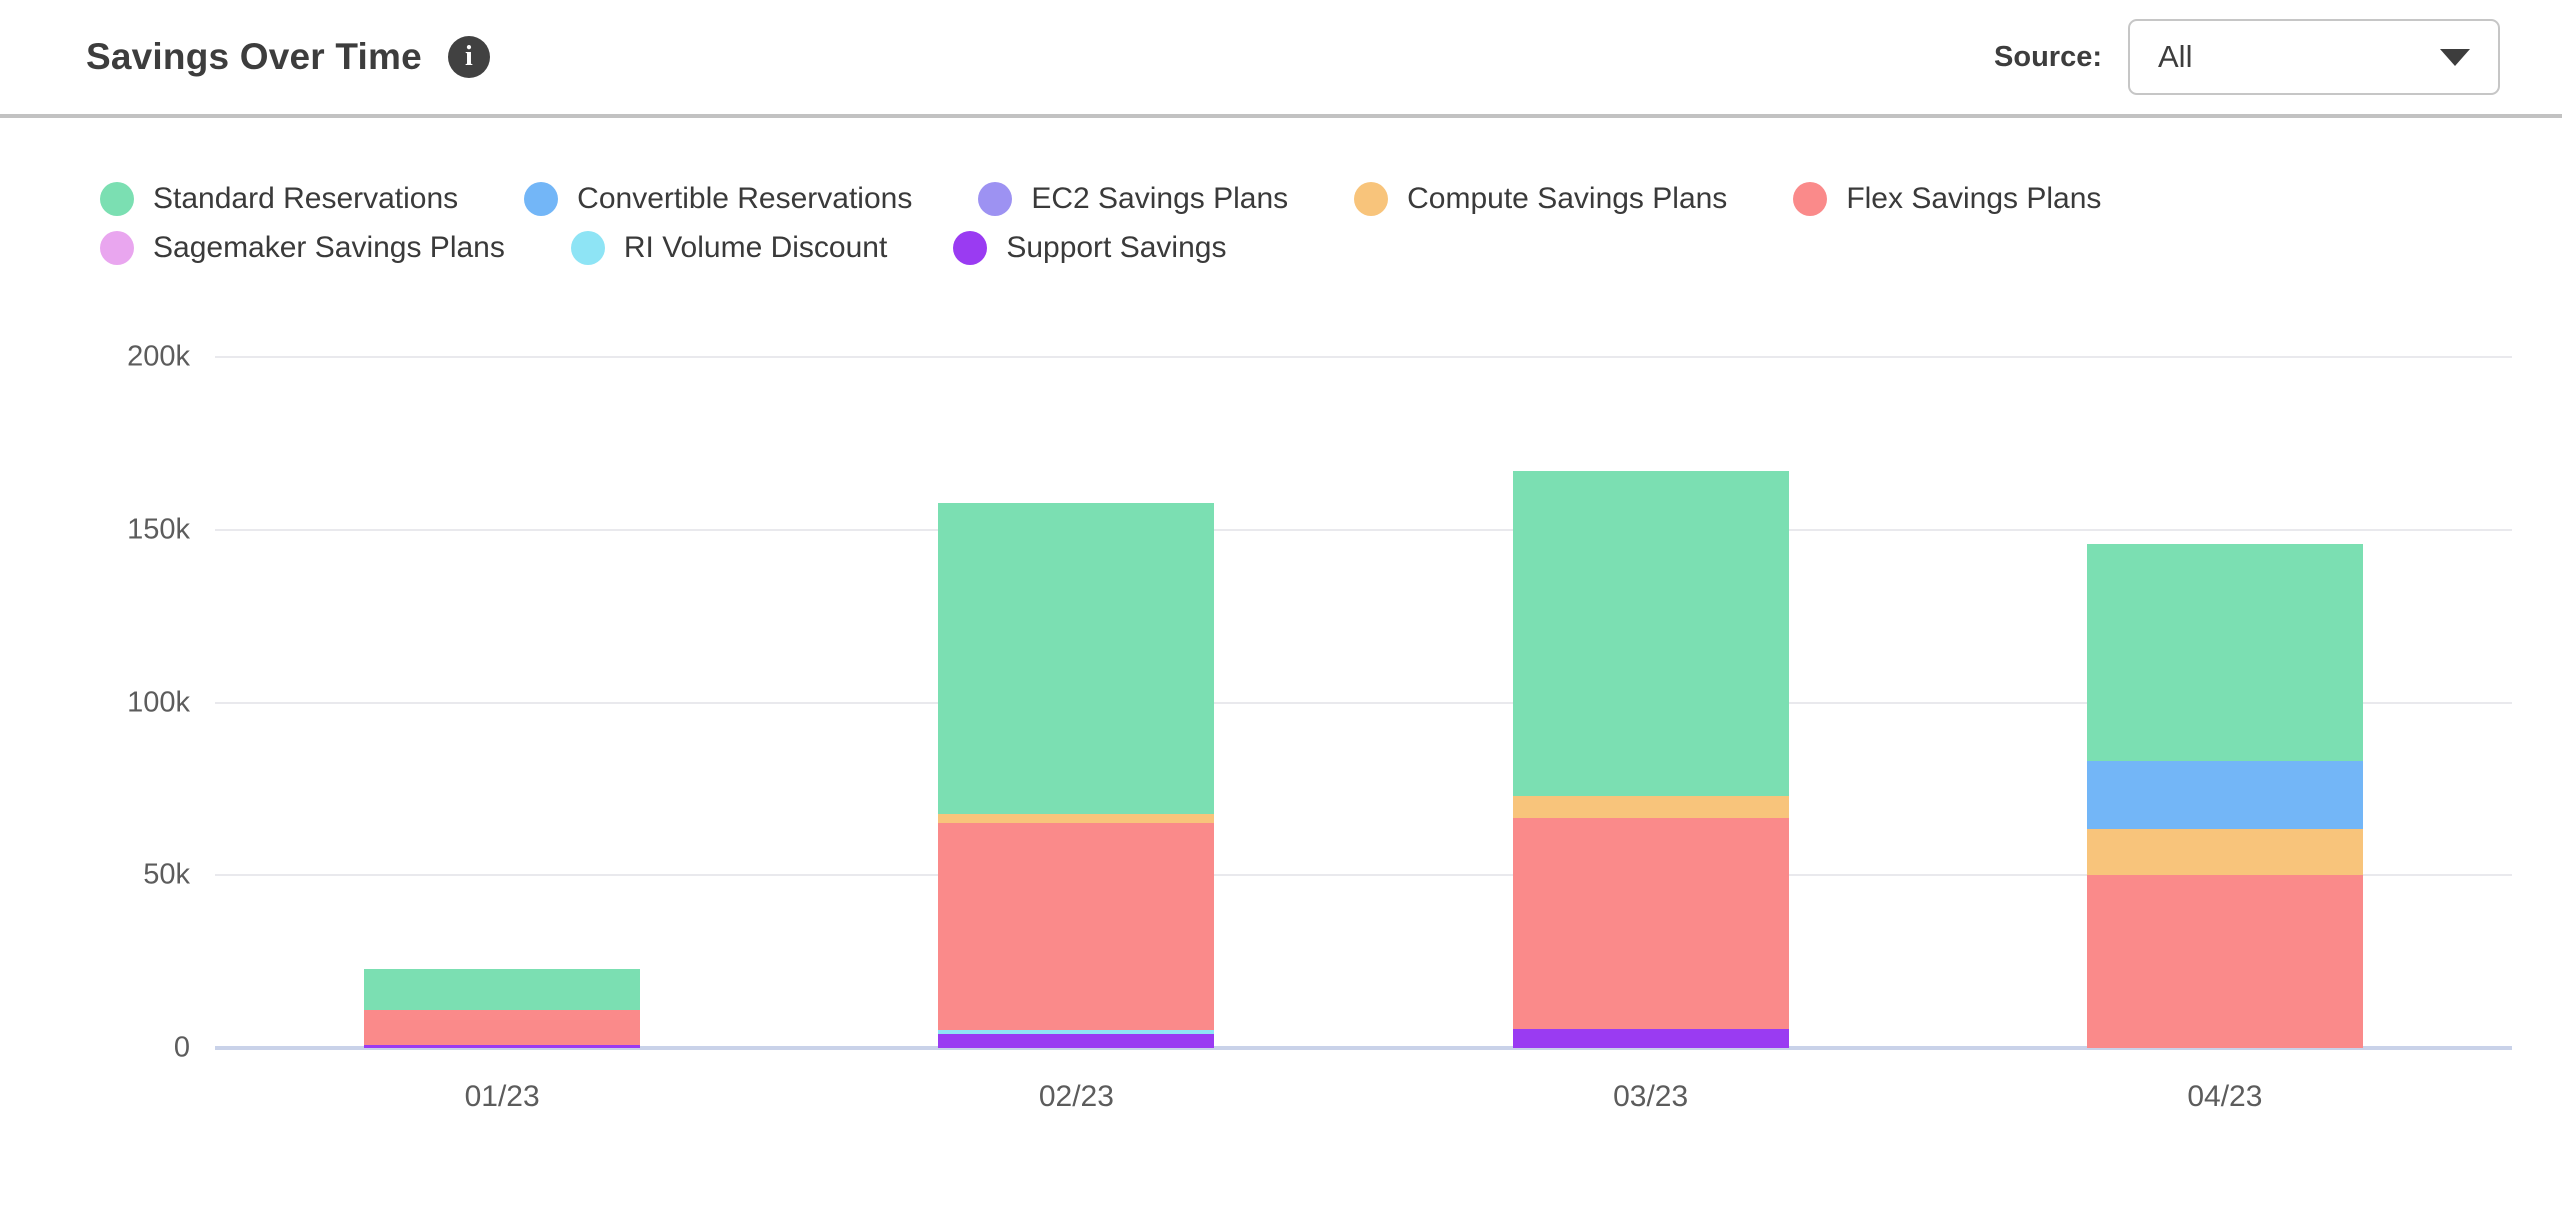  I want to click on legend-label: EC2 Savings Plans, so click(1160, 198).